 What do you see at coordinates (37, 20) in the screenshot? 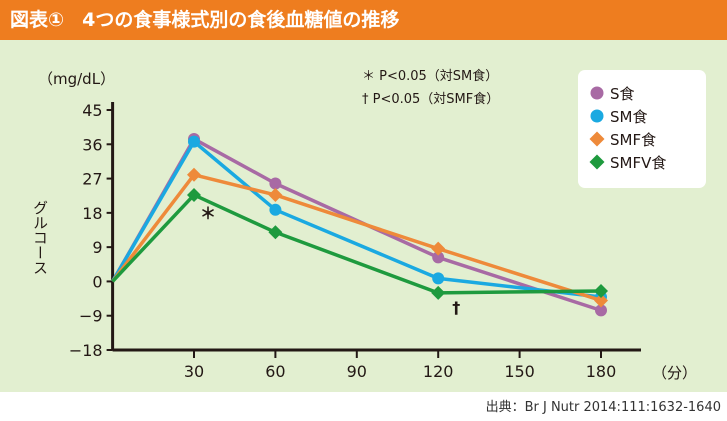
I see `figure-label: 図表①` at bounding box center [37, 20].